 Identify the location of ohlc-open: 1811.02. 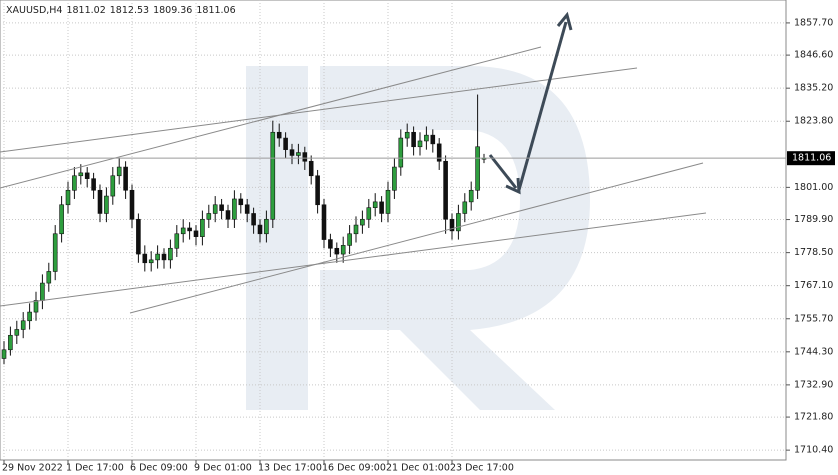
(85, 10).